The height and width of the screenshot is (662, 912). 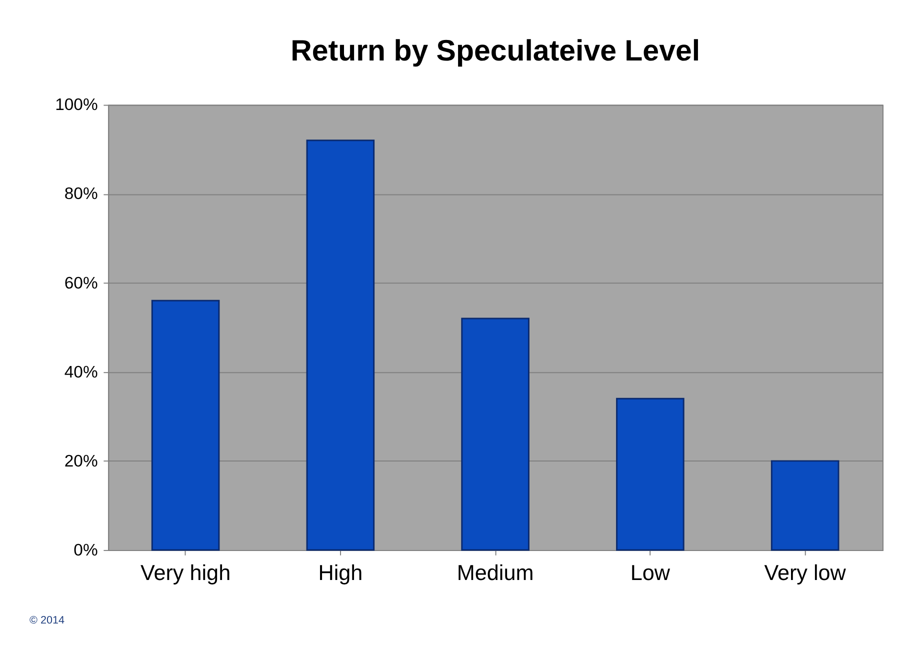 What do you see at coordinates (185, 572) in the screenshot?
I see `x-tick-label: Very high` at bounding box center [185, 572].